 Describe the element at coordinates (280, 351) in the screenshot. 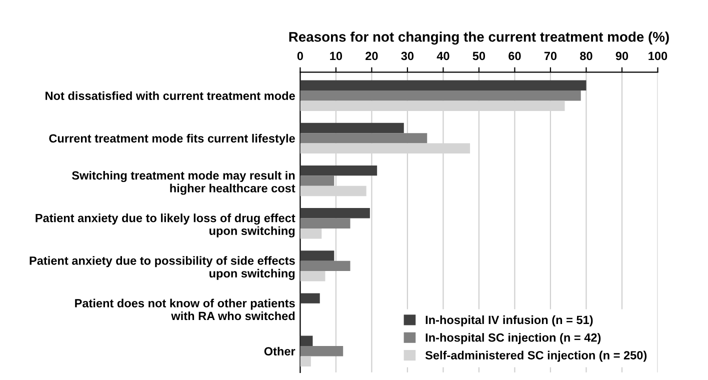

I see `y-tick-label: Other` at that location.